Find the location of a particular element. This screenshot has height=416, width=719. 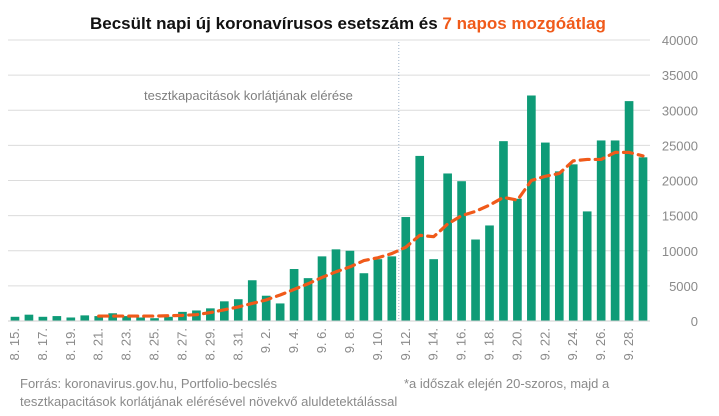

x-tick-label: 9. 18. is located at coordinates (489, 344).